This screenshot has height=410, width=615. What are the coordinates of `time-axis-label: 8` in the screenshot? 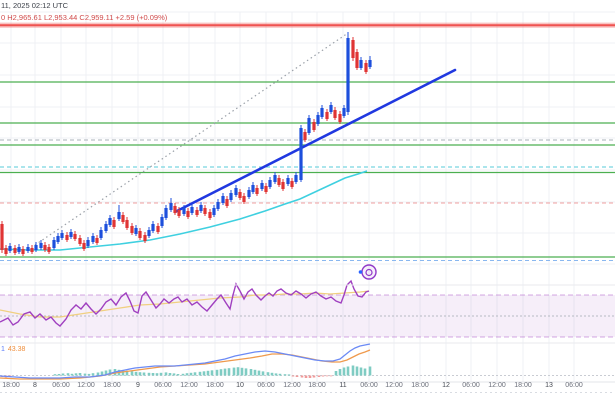 It's located at (35, 385).